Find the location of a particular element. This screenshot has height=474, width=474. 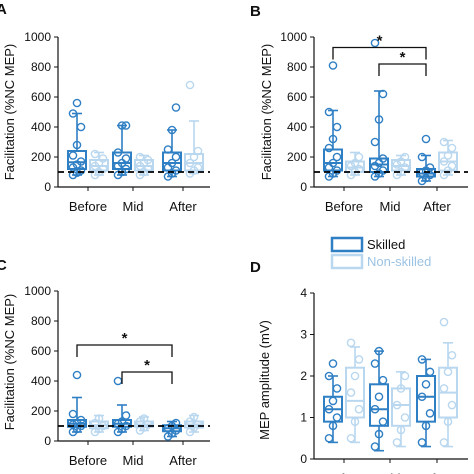

category-label-b: Mid is located at coordinates (390, 206).